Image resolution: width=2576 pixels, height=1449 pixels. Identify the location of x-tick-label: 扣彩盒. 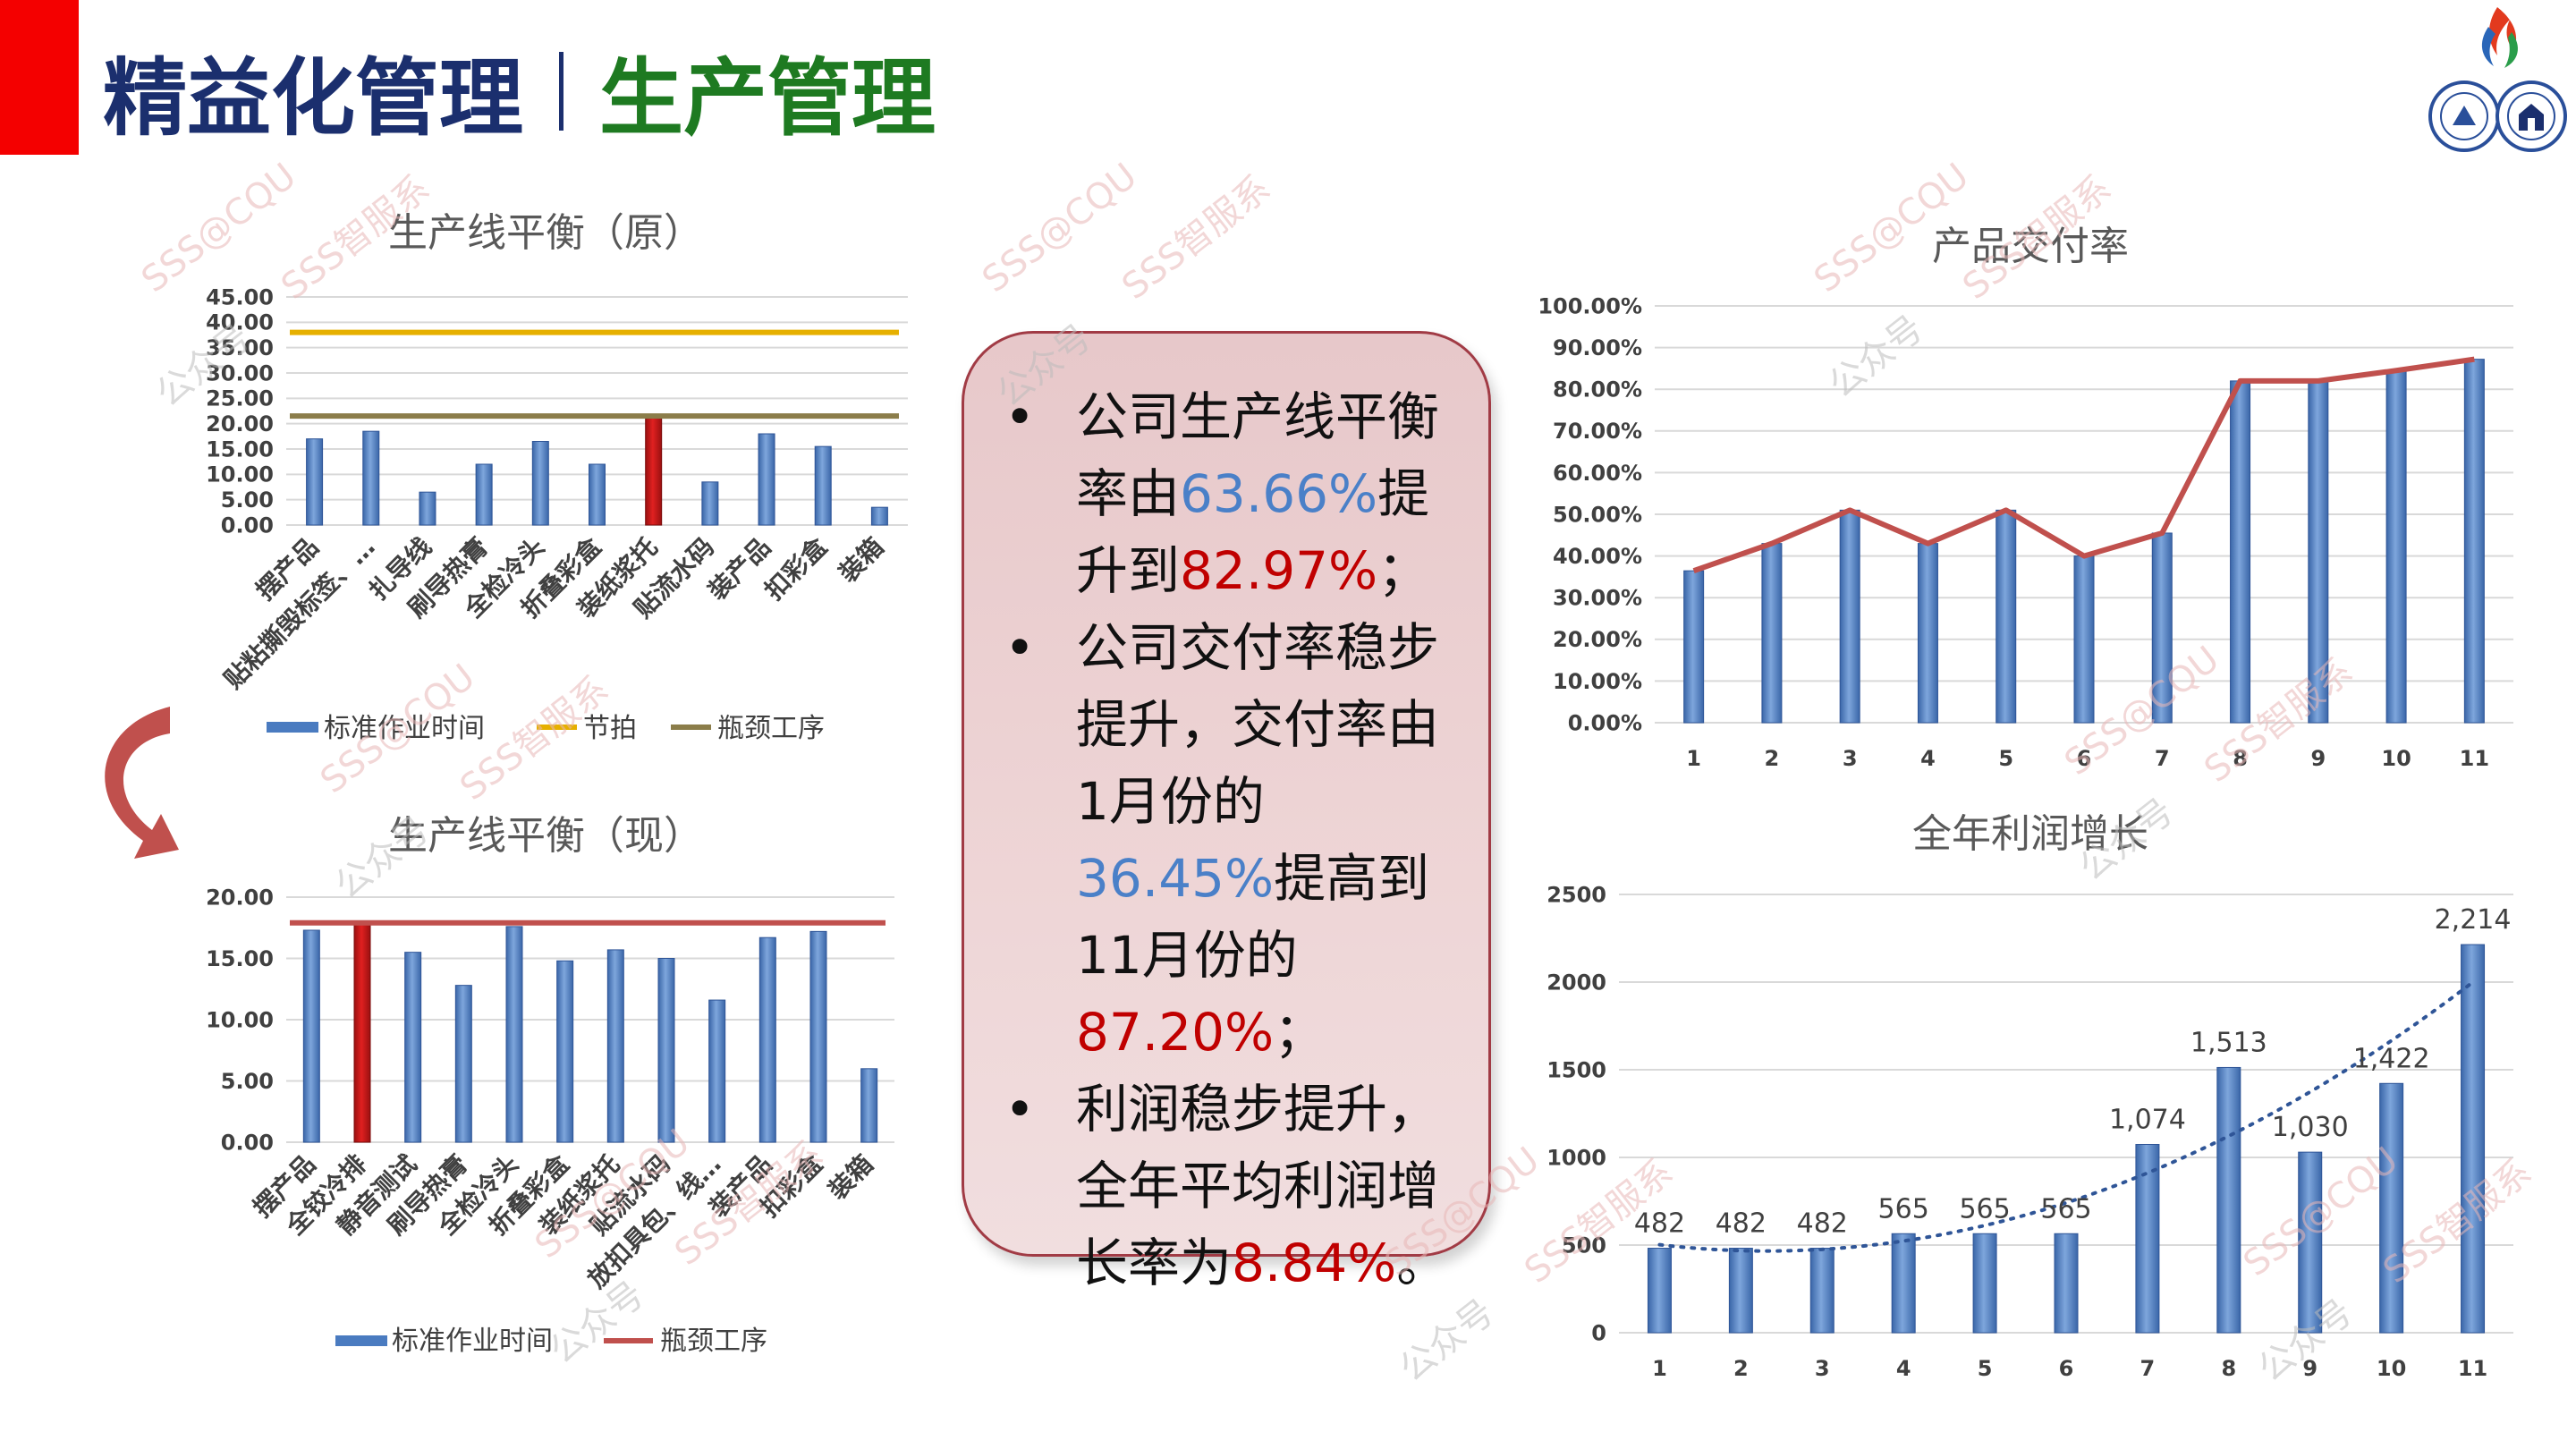
(795, 568).